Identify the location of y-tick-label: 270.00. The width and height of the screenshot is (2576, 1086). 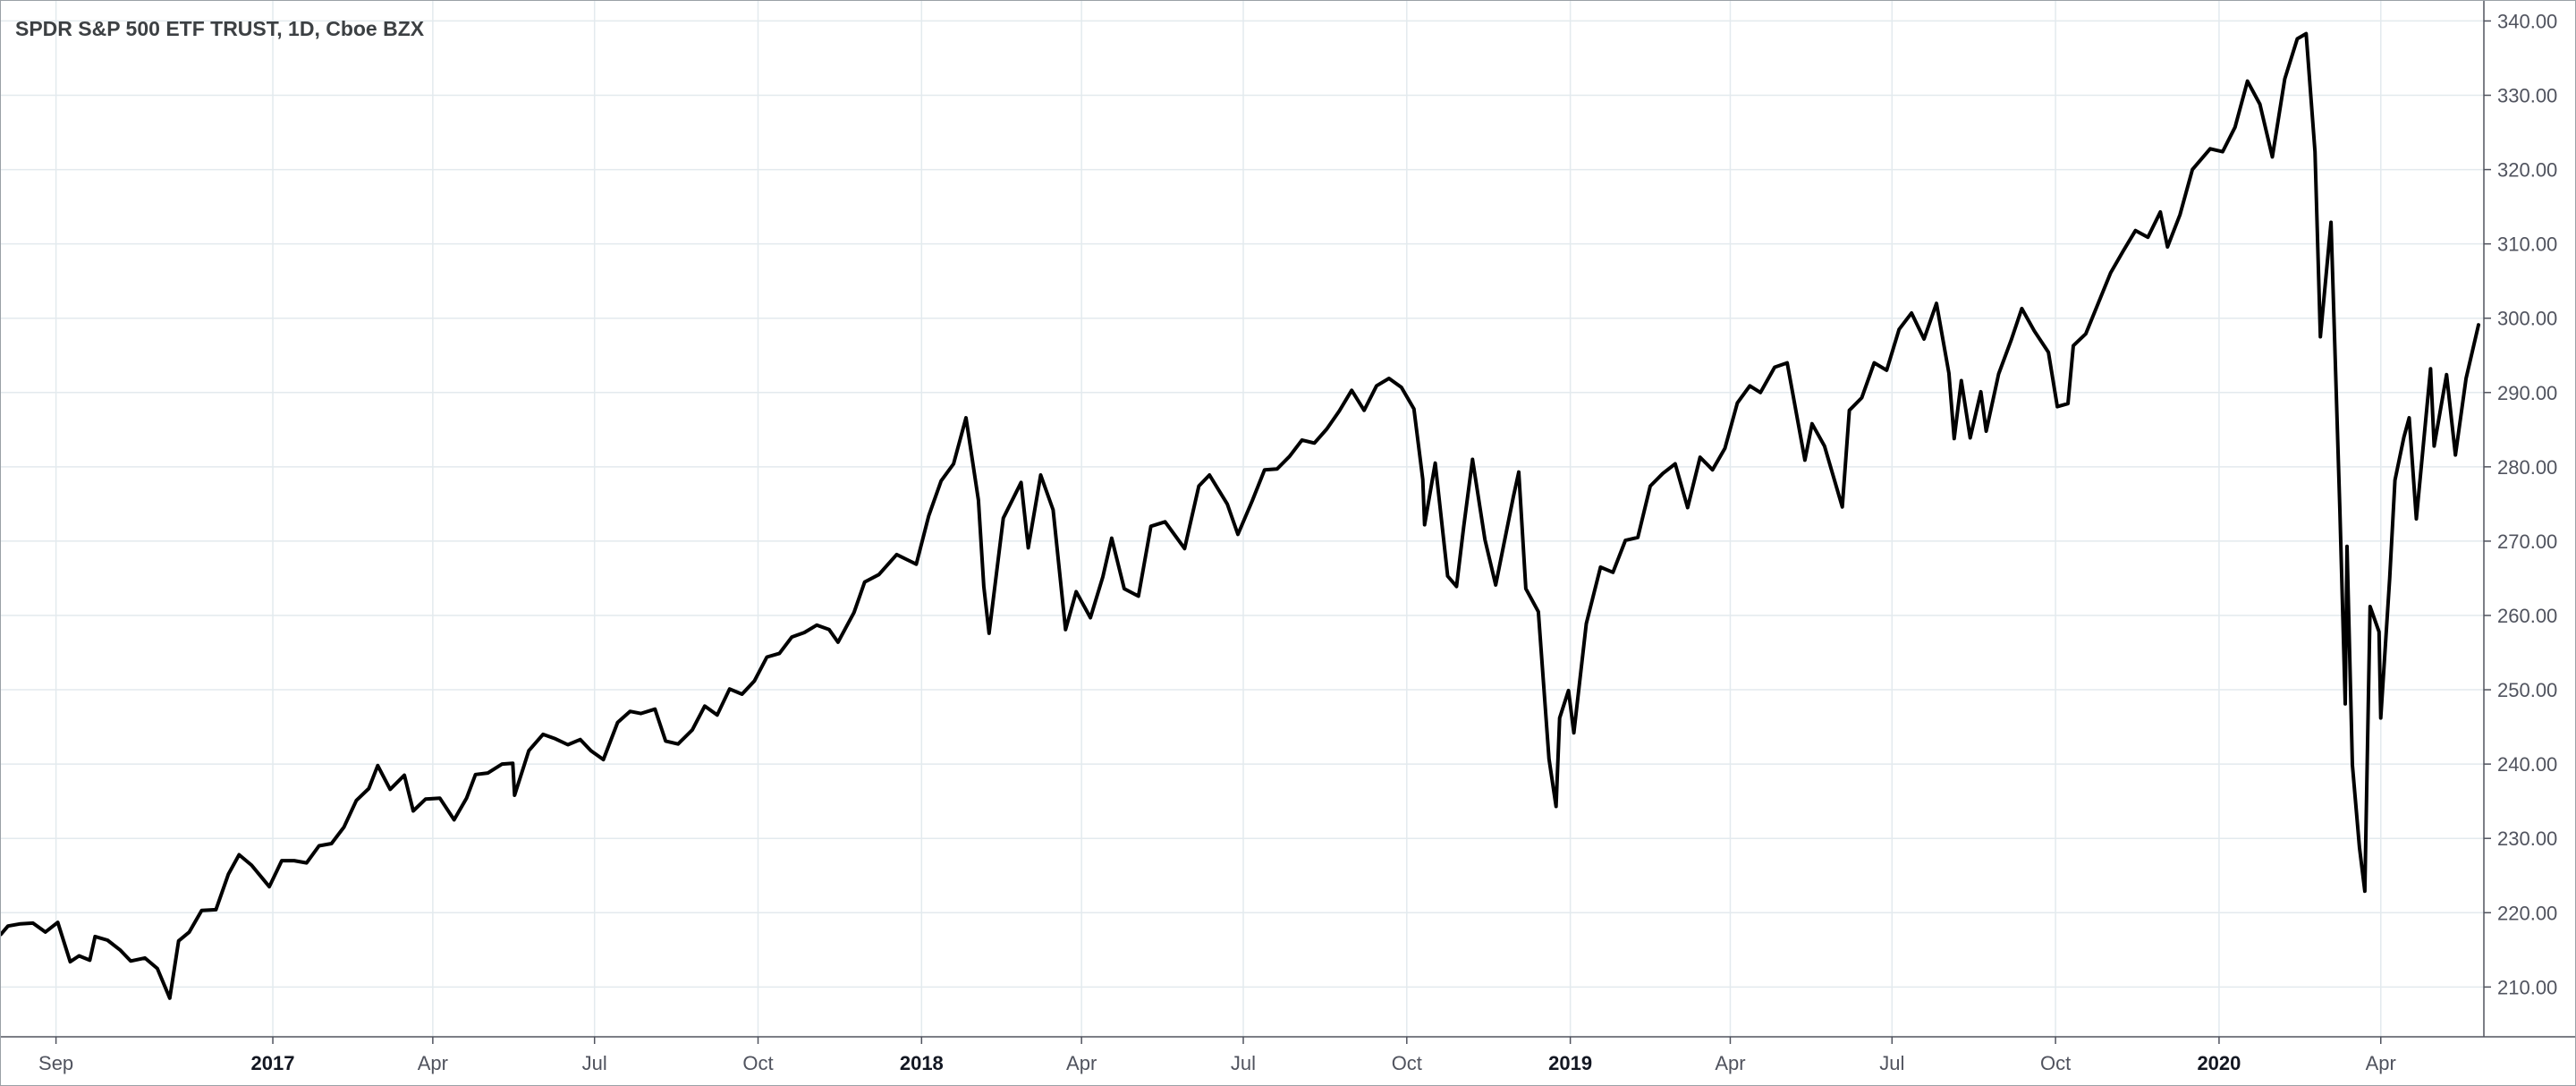
(2527, 541).